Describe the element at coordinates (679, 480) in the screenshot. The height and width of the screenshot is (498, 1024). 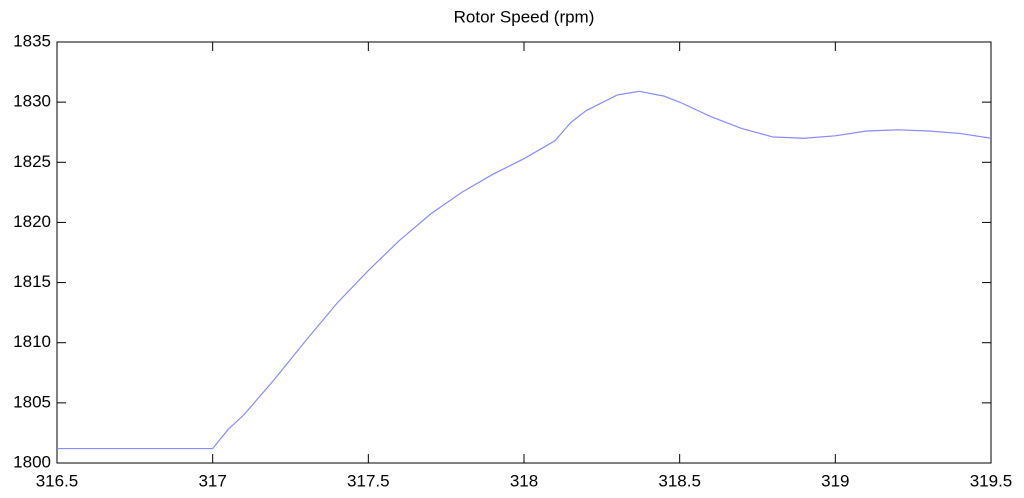
I see `x-tick-label: 318.5` at that location.